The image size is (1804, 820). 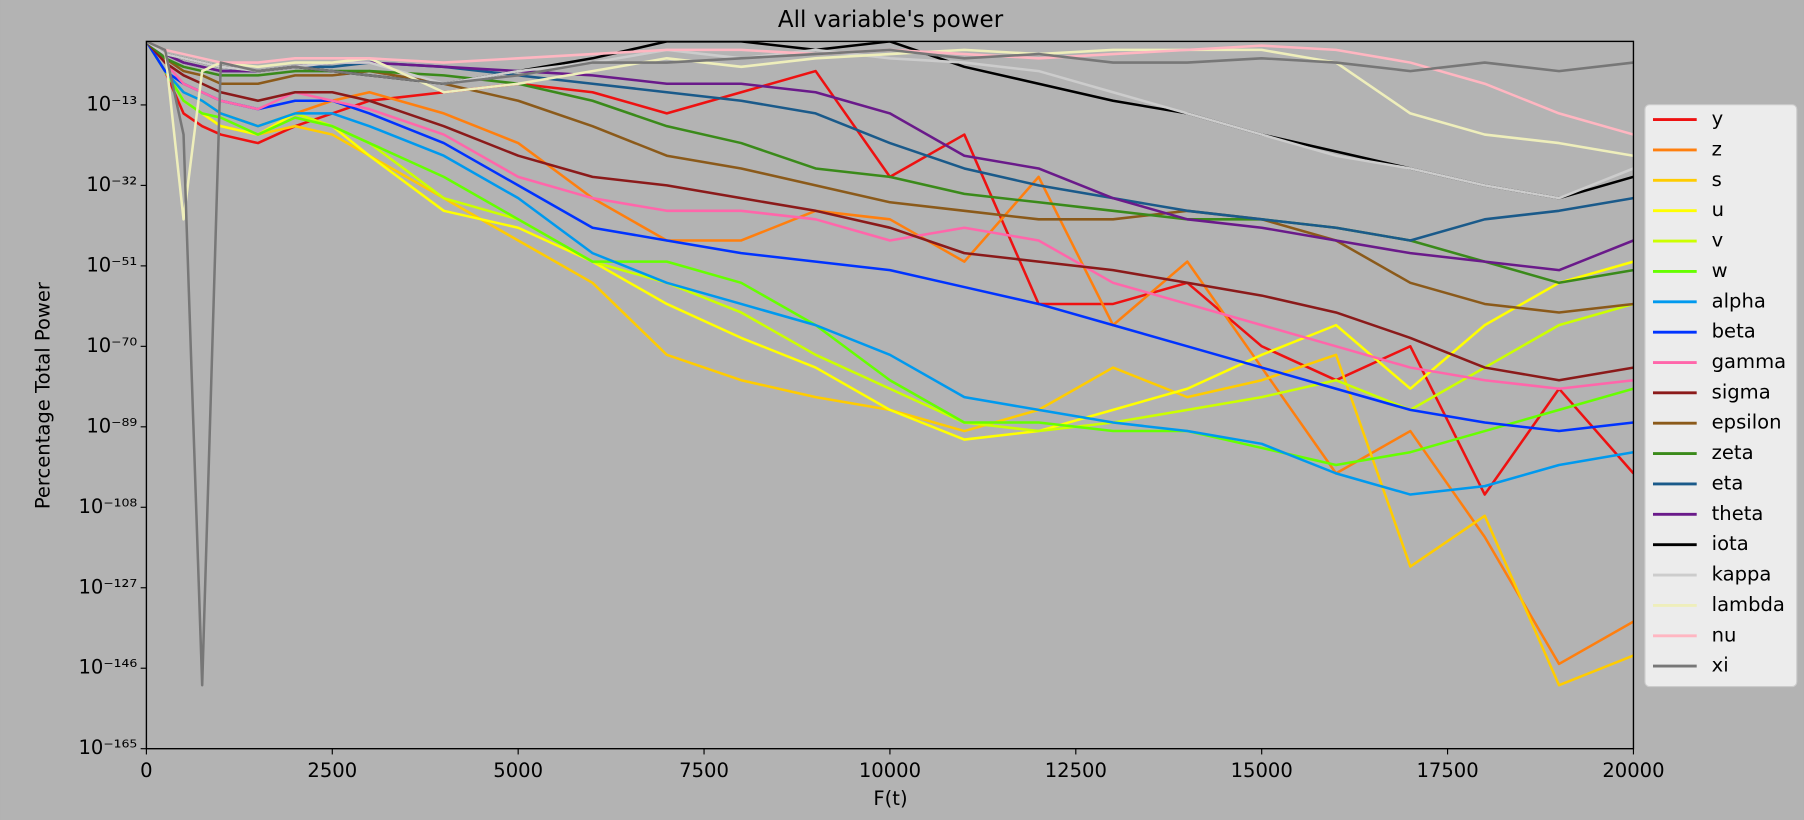 What do you see at coordinates (891, 20) in the screenshot?
I see `chart-title: All variable's power` at bounding box center [891, 20].